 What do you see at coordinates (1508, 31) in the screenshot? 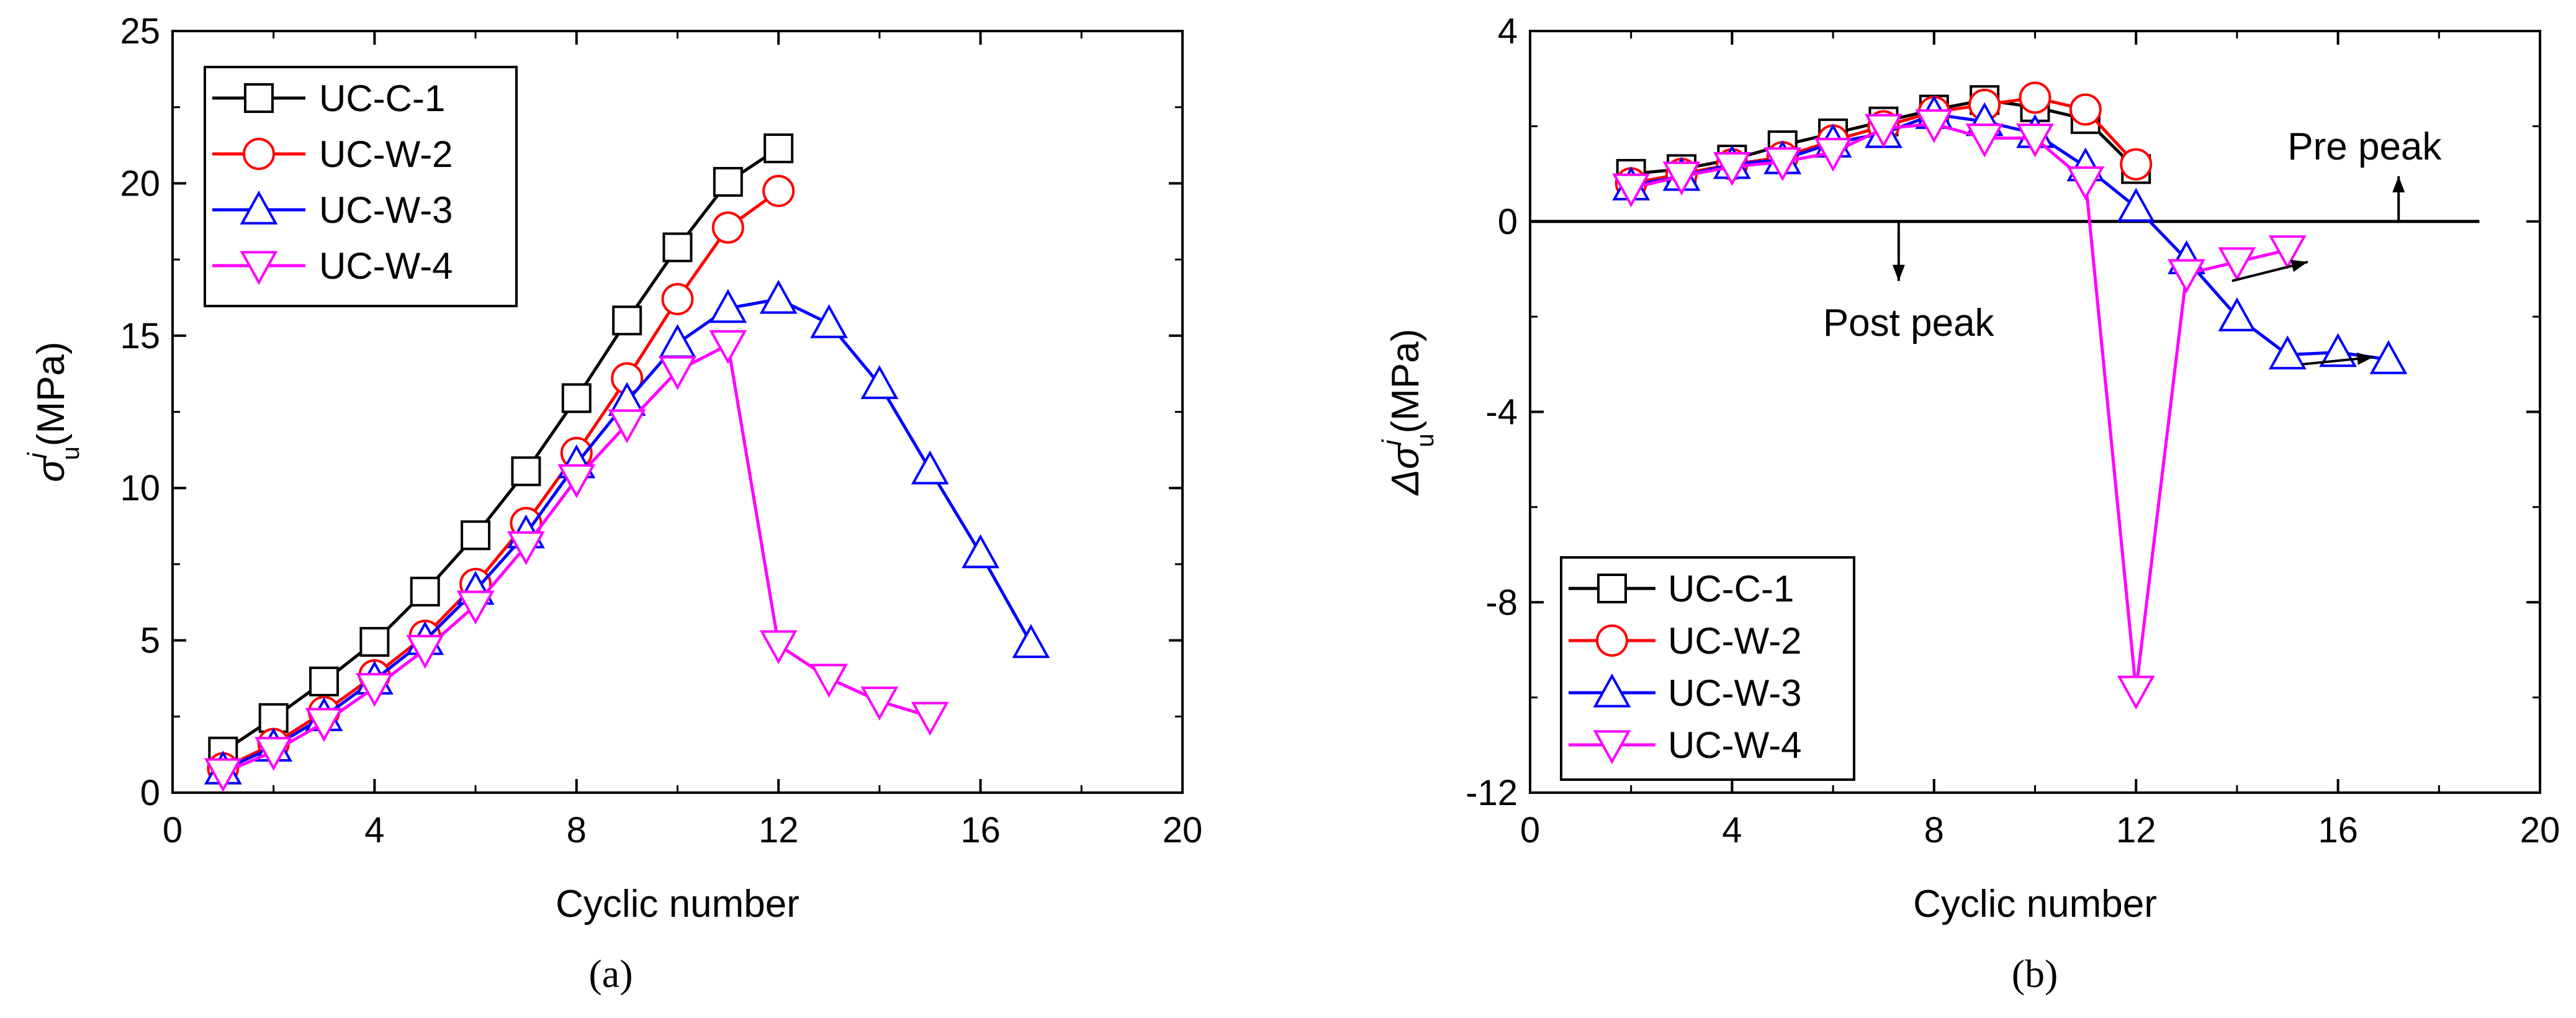
I see `y-tick-label: 4` at bounding box center [1508, 31].